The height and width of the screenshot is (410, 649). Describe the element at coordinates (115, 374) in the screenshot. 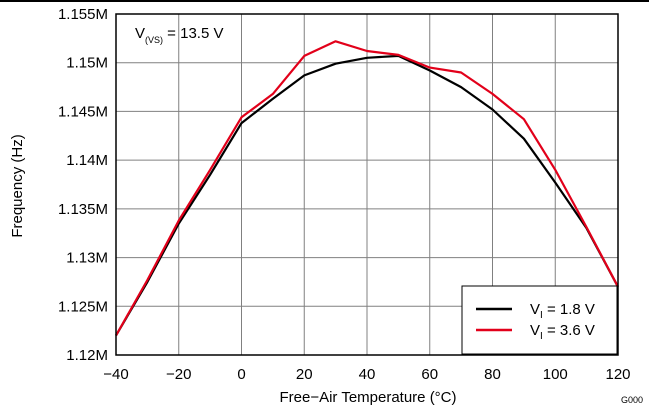

I see `x-tick-label: −40` at that location.